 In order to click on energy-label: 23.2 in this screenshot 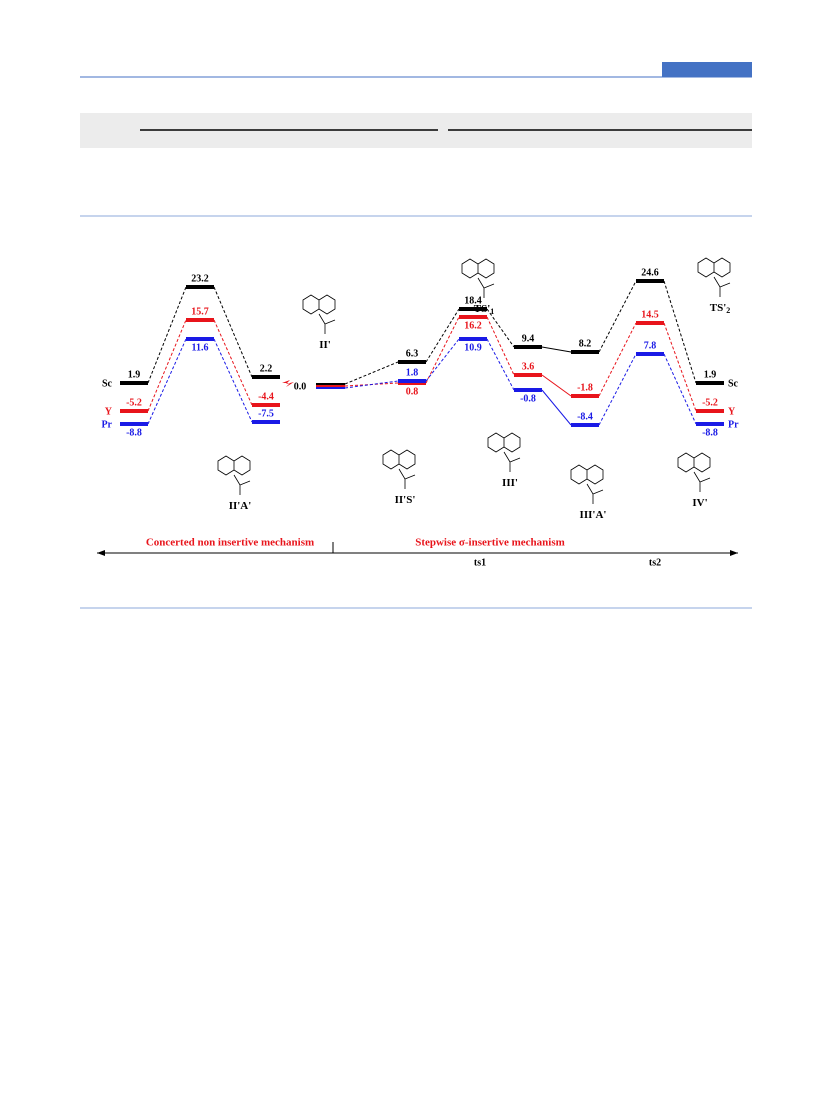, I will do `click(200, 278)`.